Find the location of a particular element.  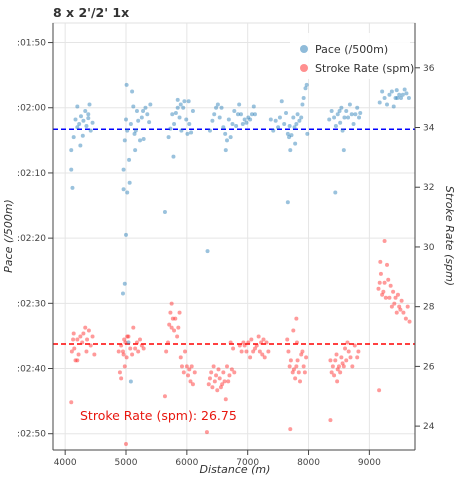

y-right-tick-label: 26 is located at coordinates (429, 367).